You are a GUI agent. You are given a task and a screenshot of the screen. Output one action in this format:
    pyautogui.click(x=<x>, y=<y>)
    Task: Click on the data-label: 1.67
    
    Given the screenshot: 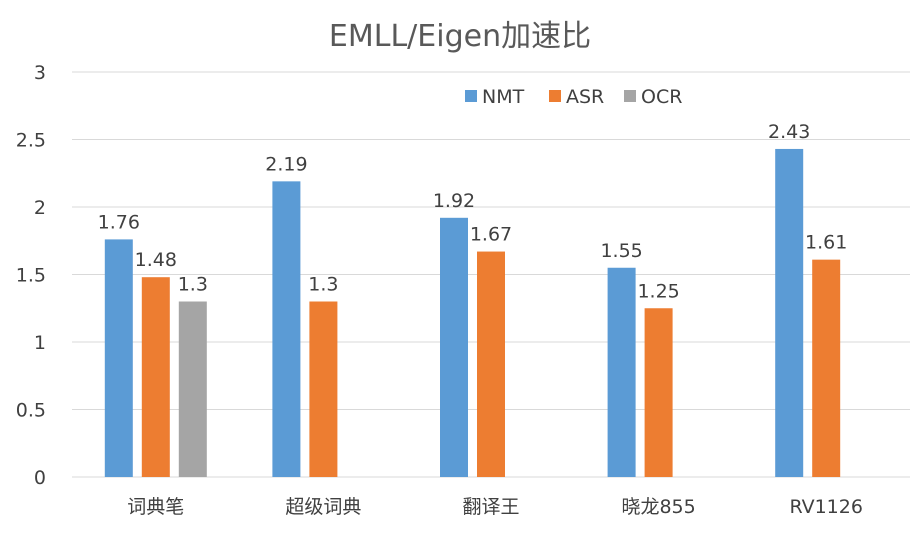 What is the action you would take?
    pyautogui.click(x=491, y=235)
    